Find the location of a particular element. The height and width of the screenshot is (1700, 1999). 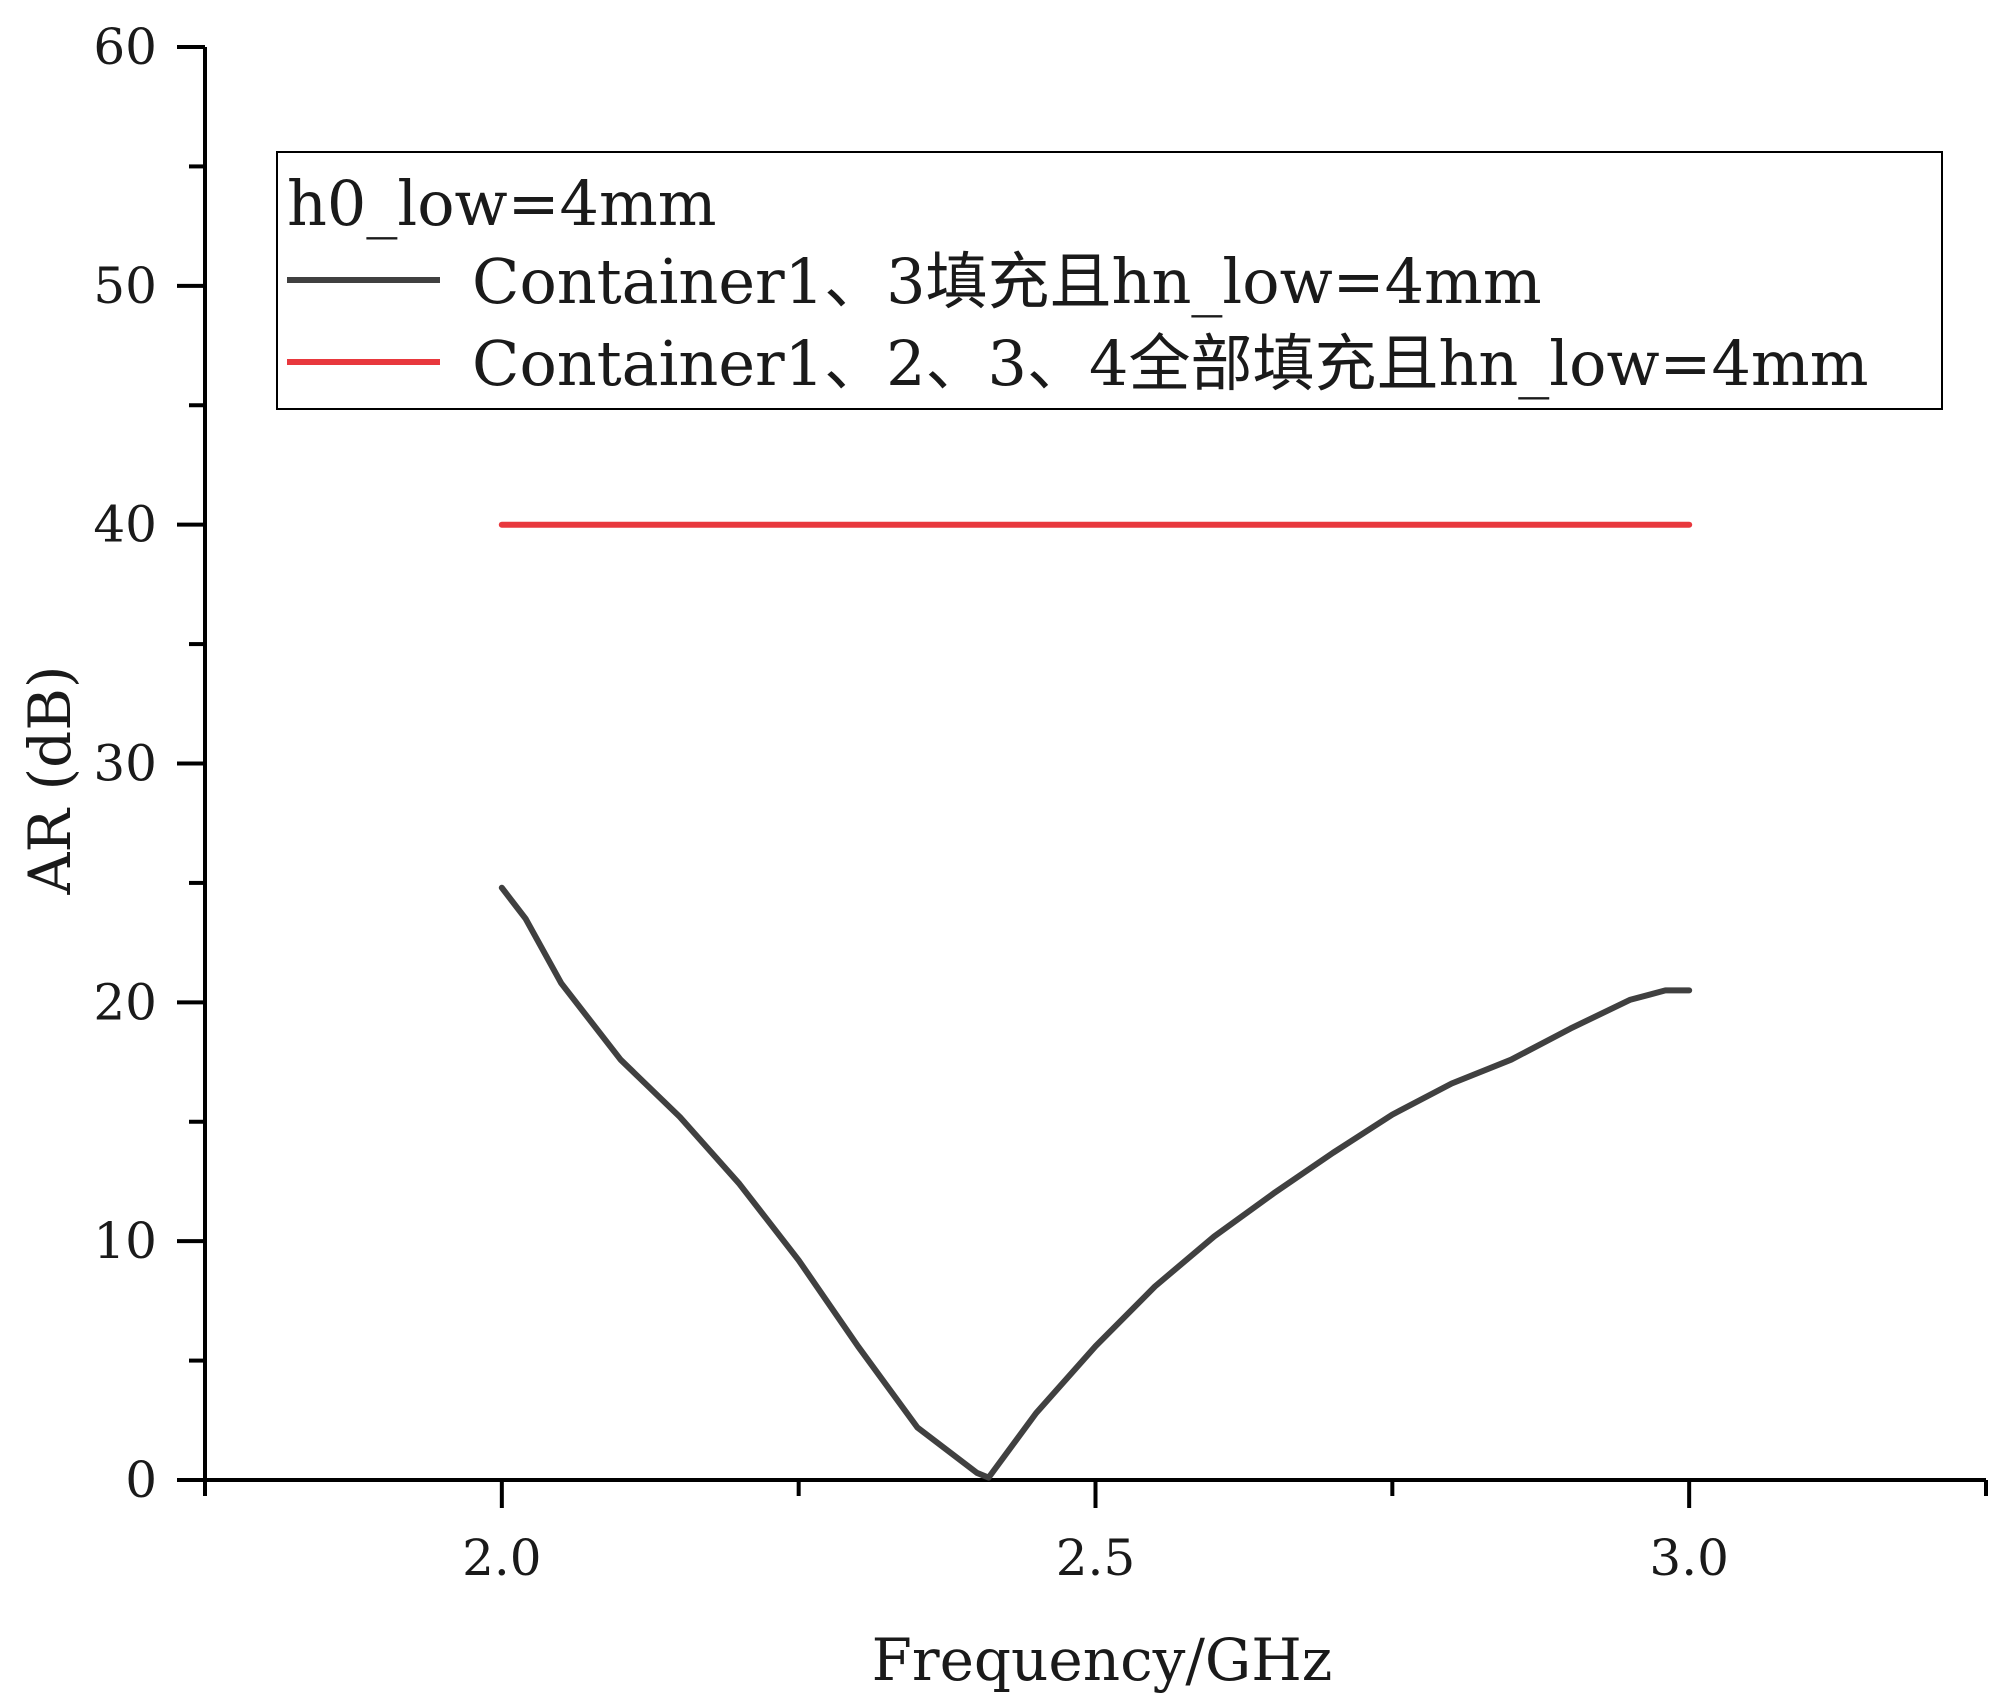

x-tick-label: 2.0 is located at coordinates (502, 1558).